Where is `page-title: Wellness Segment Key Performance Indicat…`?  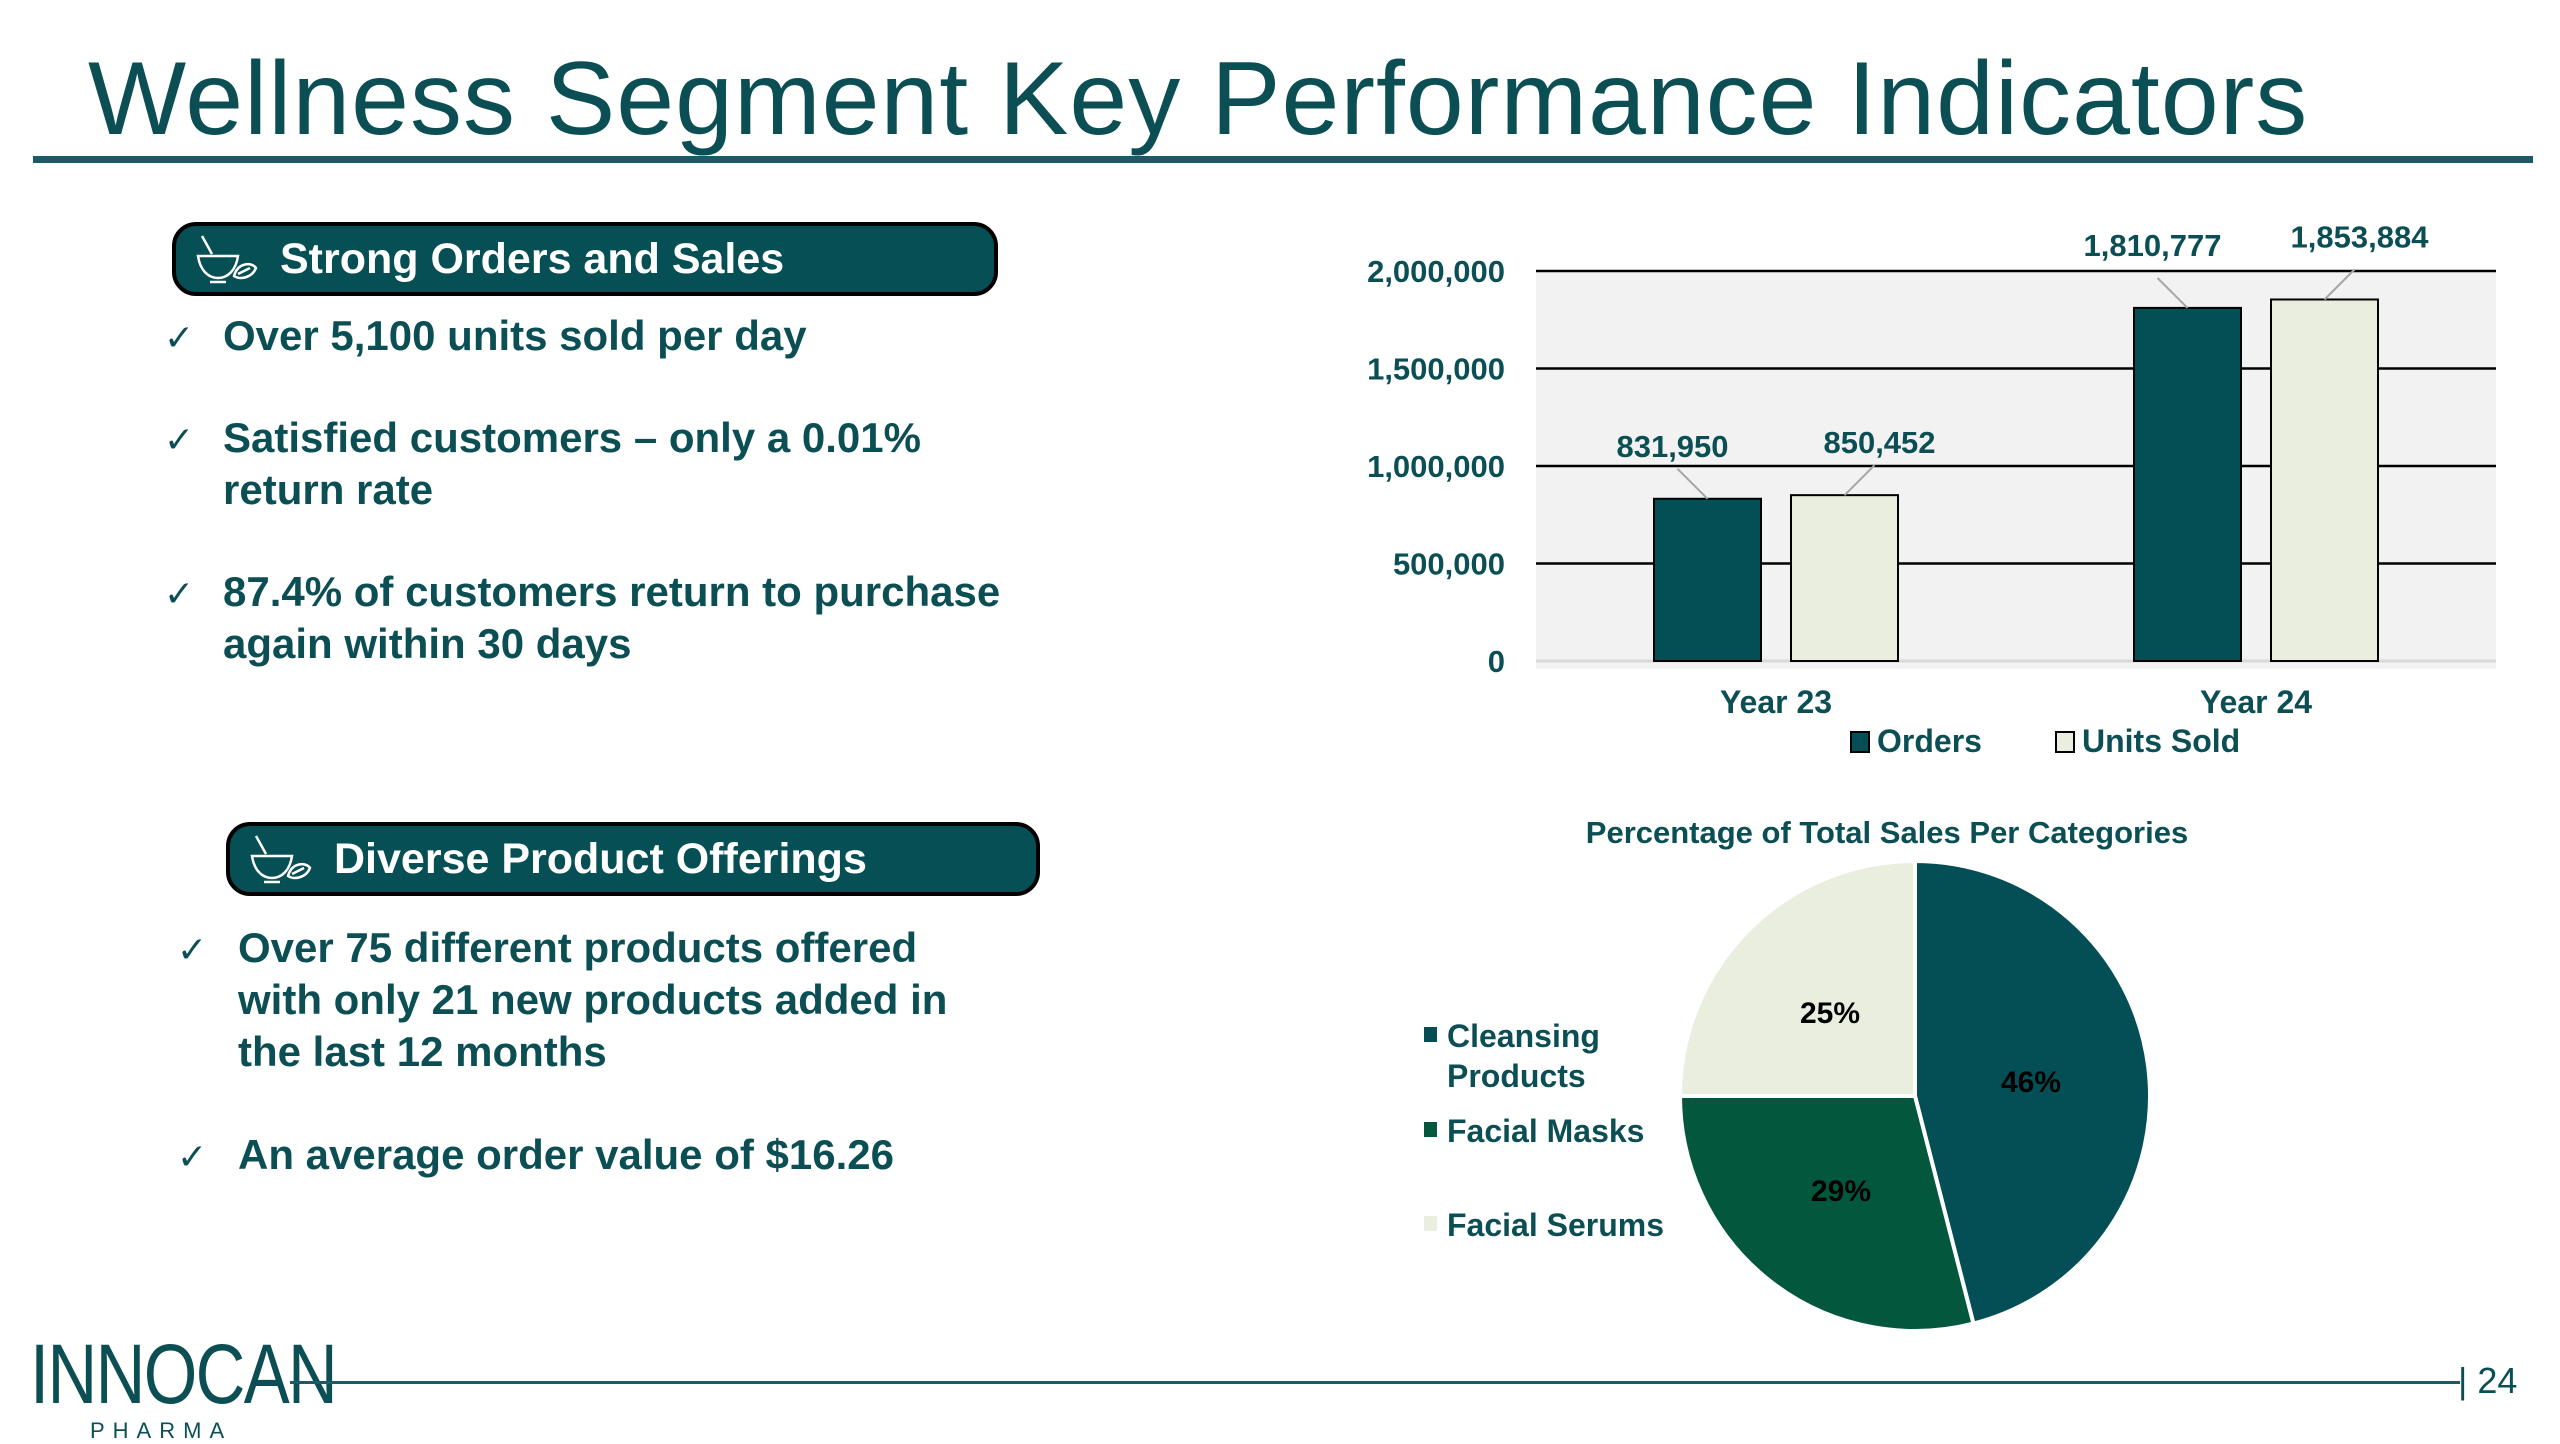 page-title: Wellness Segment Key Performance Indicat… is located at coordinates (1198, 99).